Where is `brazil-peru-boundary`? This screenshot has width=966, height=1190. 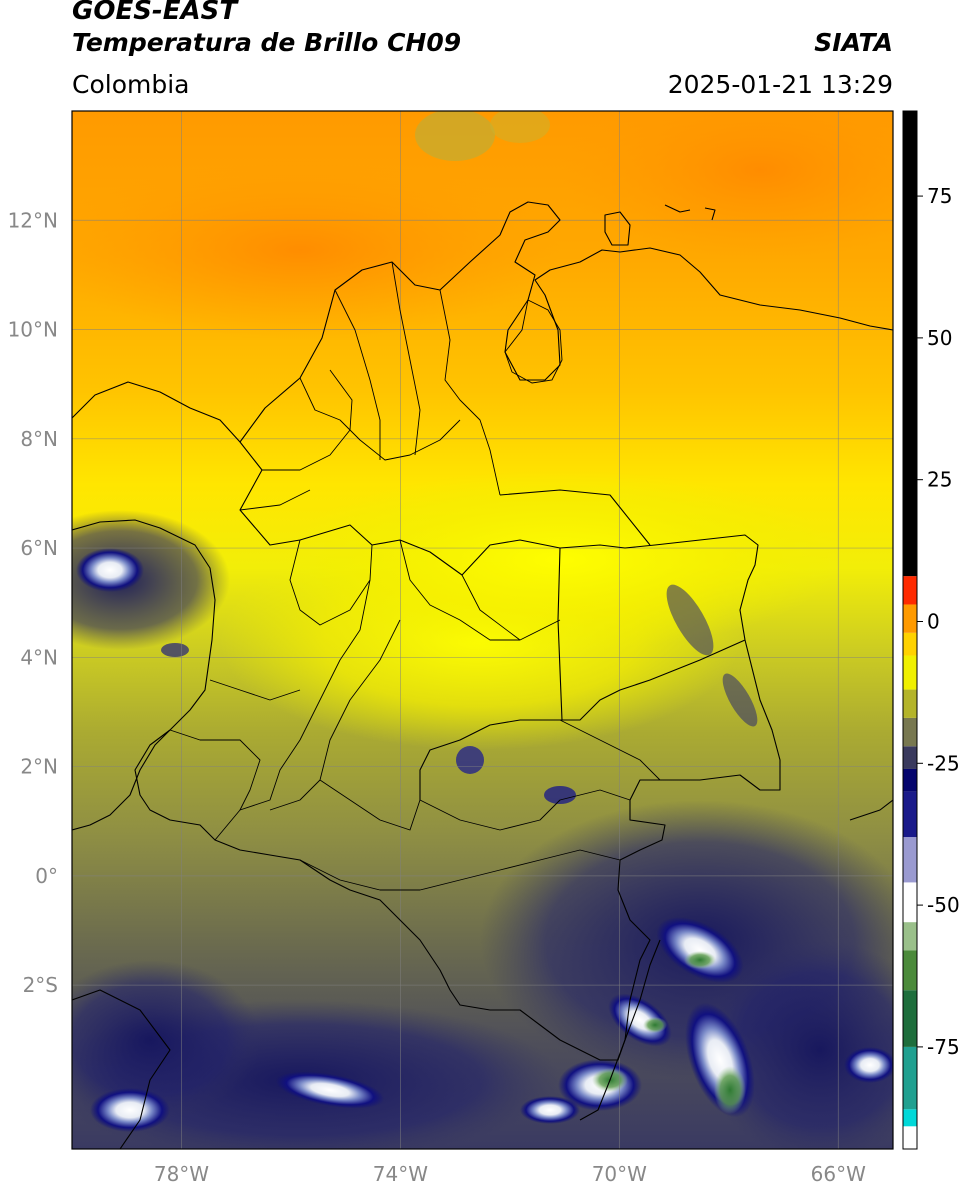 brazil-peru-boundary is located at coordinates (871, 810).